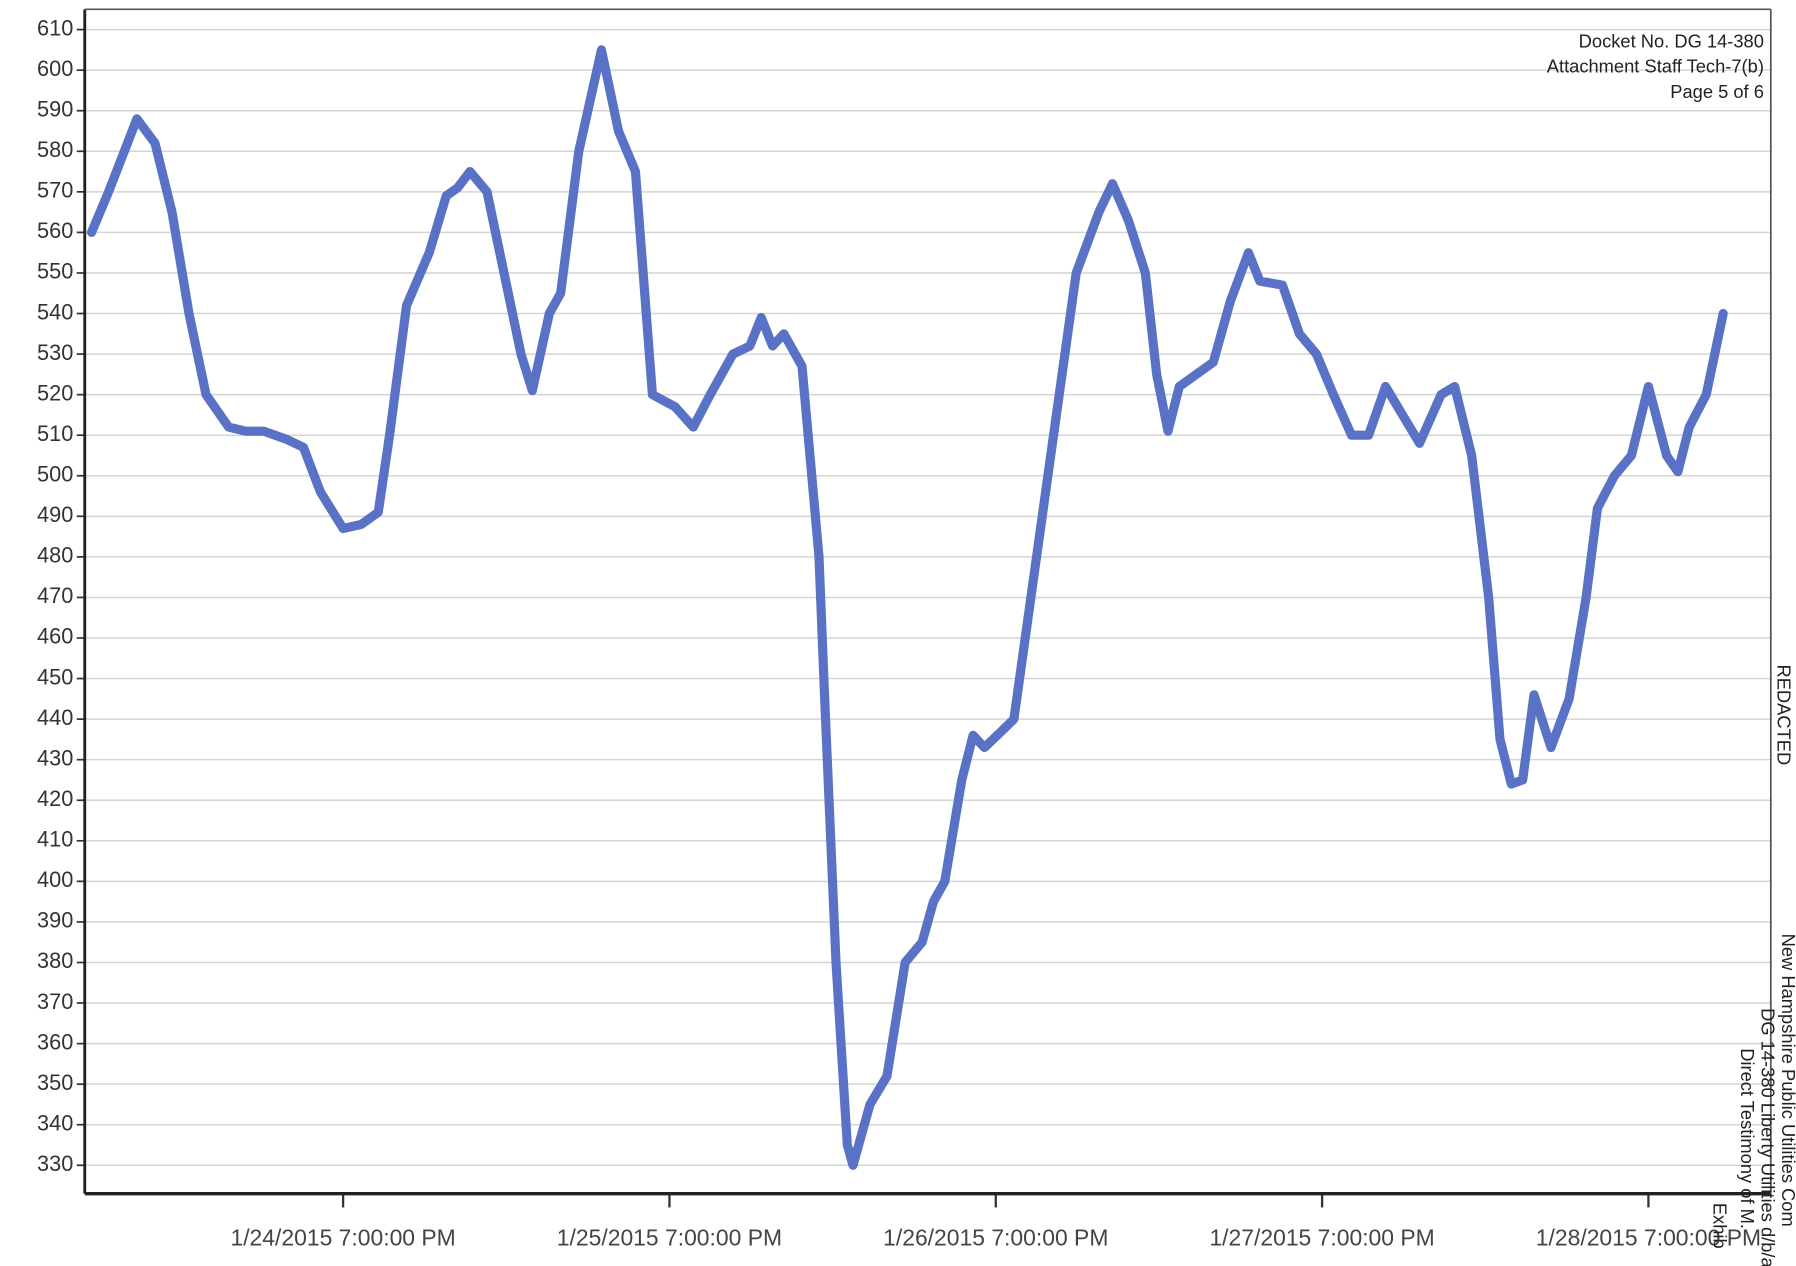  I want to click on y-tick-label: 380, so click(55, 960).